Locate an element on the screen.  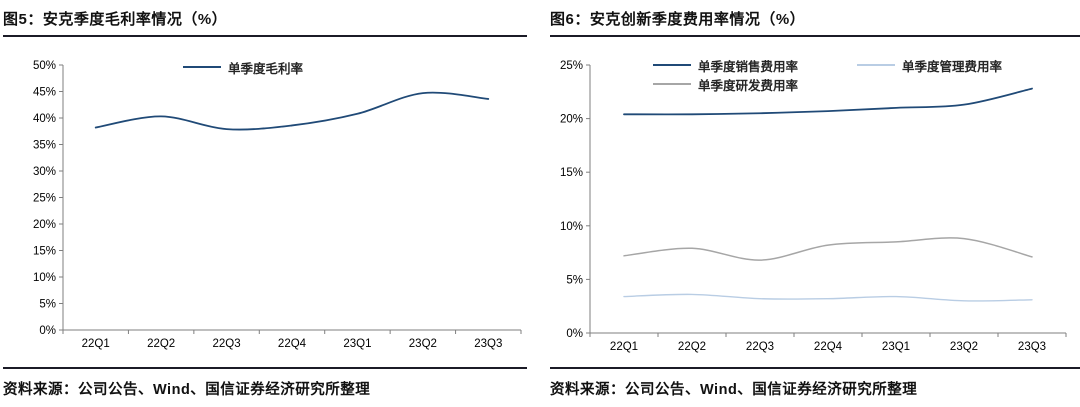
figure-6-legend: 单季度销售费用率 单季度研发费用率 单季度管理费用率 is located at coordinates (827, 75).